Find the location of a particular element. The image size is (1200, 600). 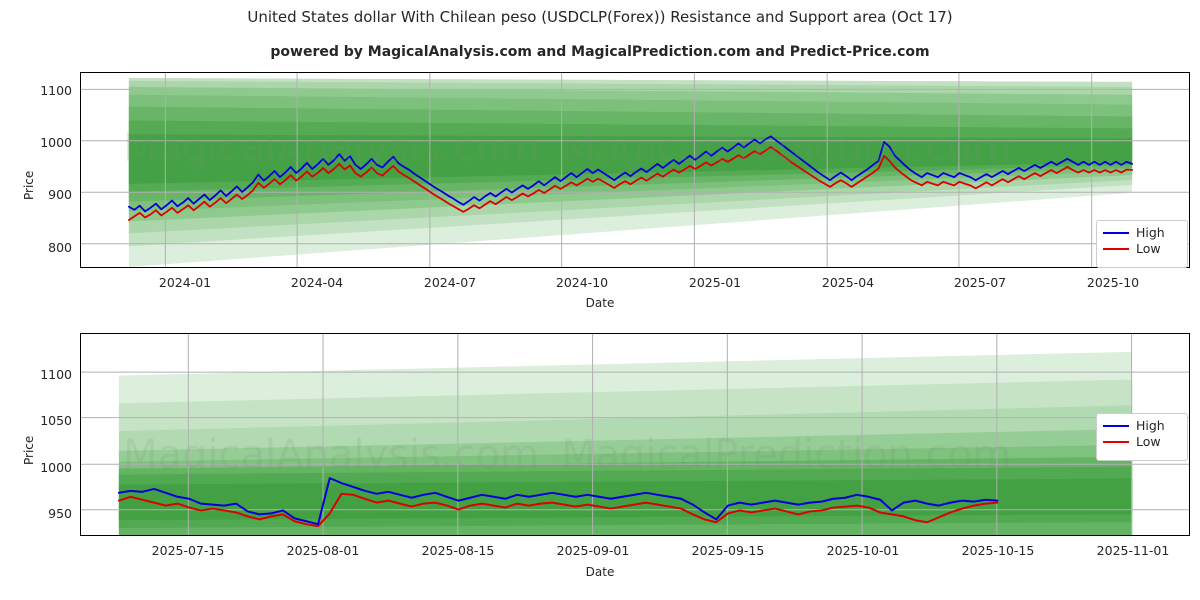

overview-legend: High Low is located at coordinates (1142, 244).